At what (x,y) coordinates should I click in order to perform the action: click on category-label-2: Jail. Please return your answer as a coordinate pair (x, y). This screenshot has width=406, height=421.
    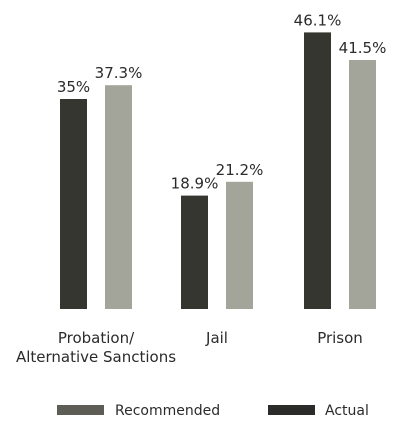
    Looking at the image, I should click on (216, 338).